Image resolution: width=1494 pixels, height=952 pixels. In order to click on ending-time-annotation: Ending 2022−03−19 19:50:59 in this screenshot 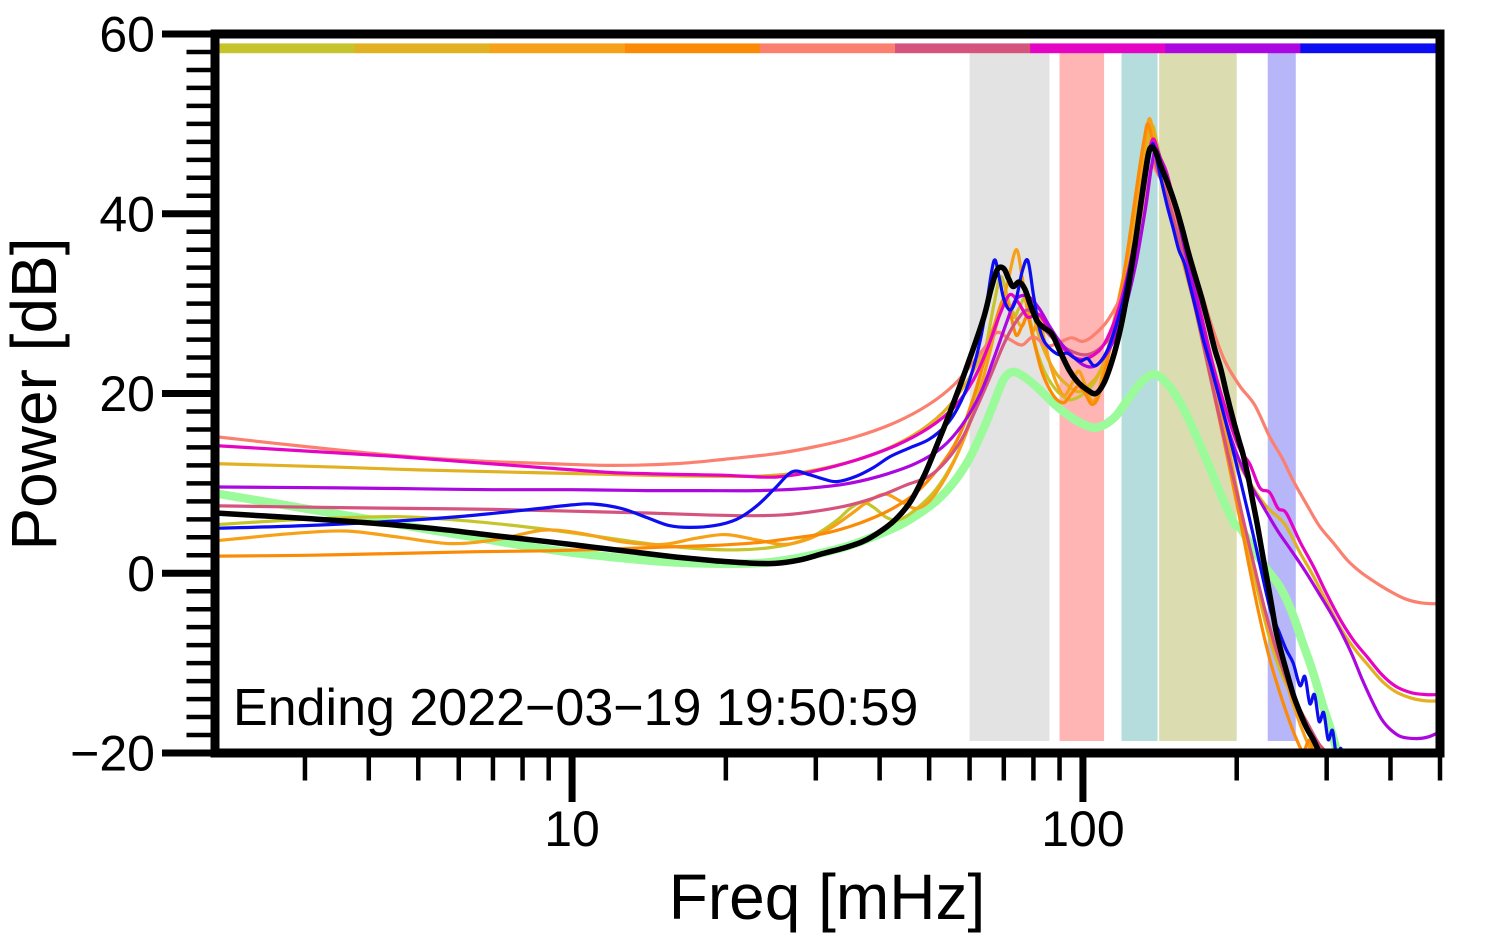, I will do `click(576, 708)`.